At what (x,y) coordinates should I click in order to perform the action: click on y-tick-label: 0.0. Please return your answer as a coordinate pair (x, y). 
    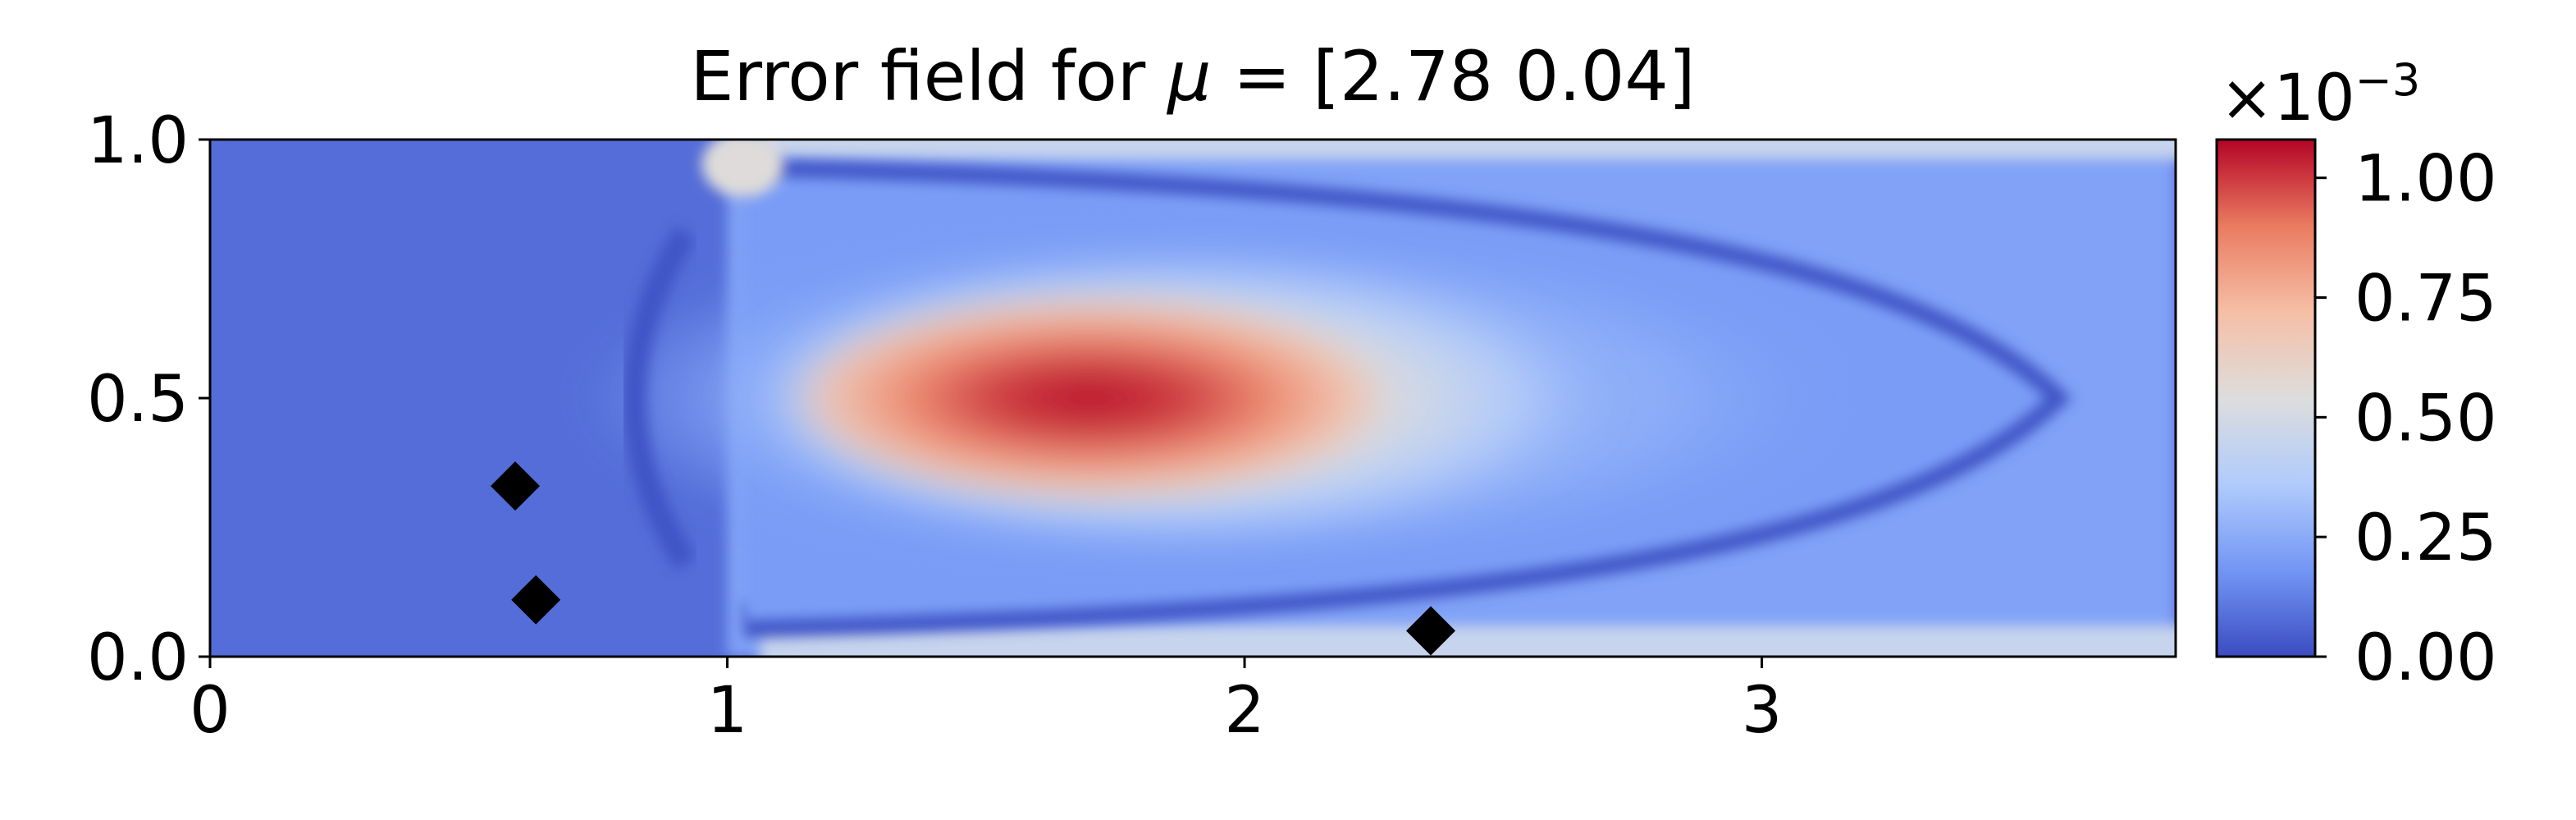
    Looking at the image, I should click on (138, 658).